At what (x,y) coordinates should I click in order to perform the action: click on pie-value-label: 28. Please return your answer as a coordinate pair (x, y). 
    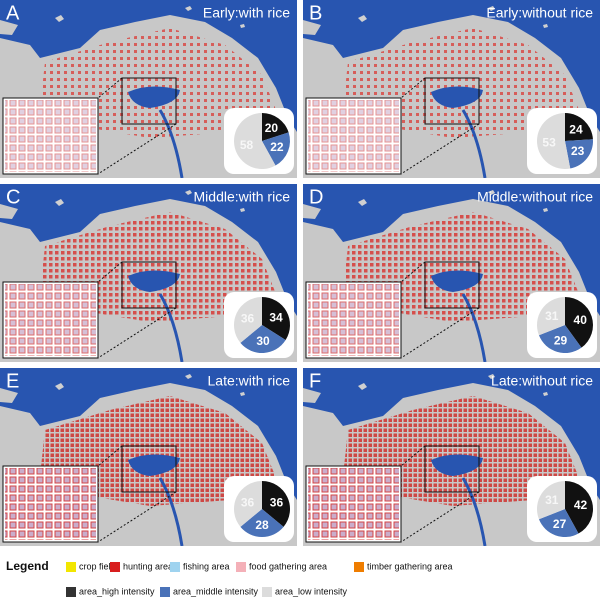
    Looking at the image, I should click on (262, 525).